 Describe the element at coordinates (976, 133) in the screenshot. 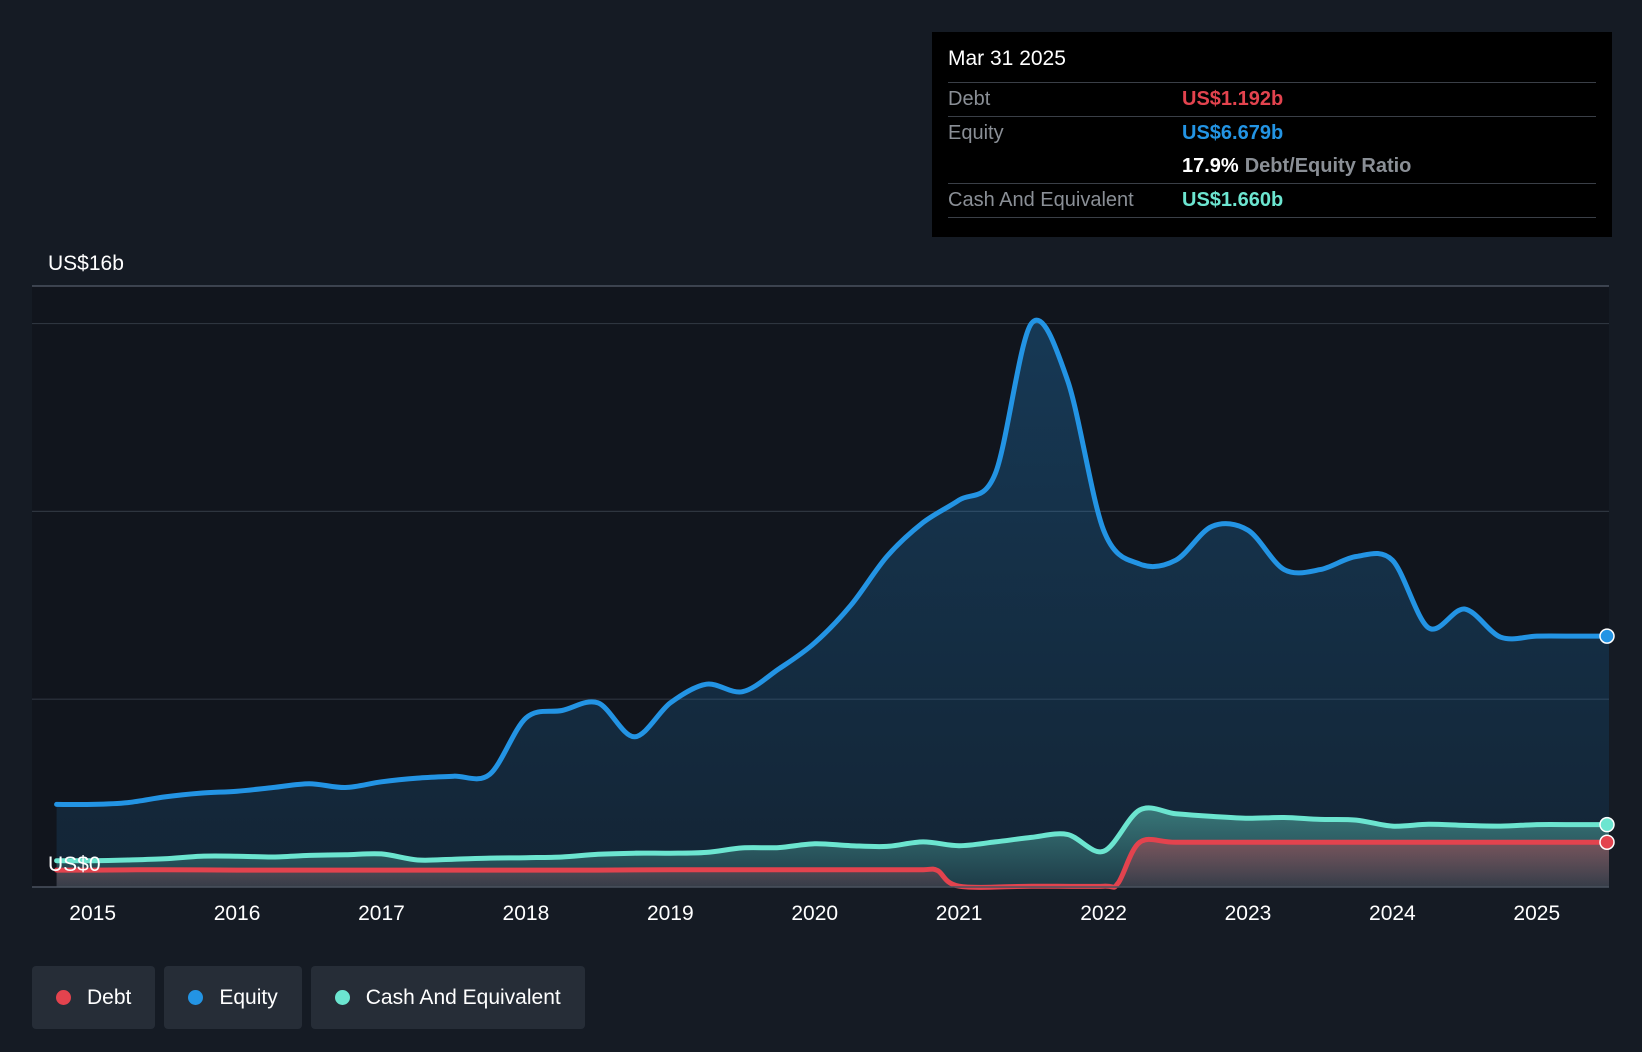

I see `tooltip-equity-label: Equity` at that location.